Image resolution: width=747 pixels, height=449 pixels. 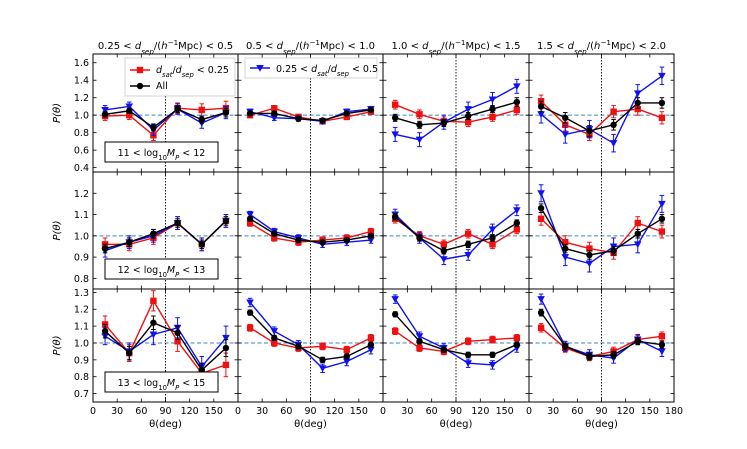 I want to click on y-tick-label: 1.1, so click(x=81, y=327).